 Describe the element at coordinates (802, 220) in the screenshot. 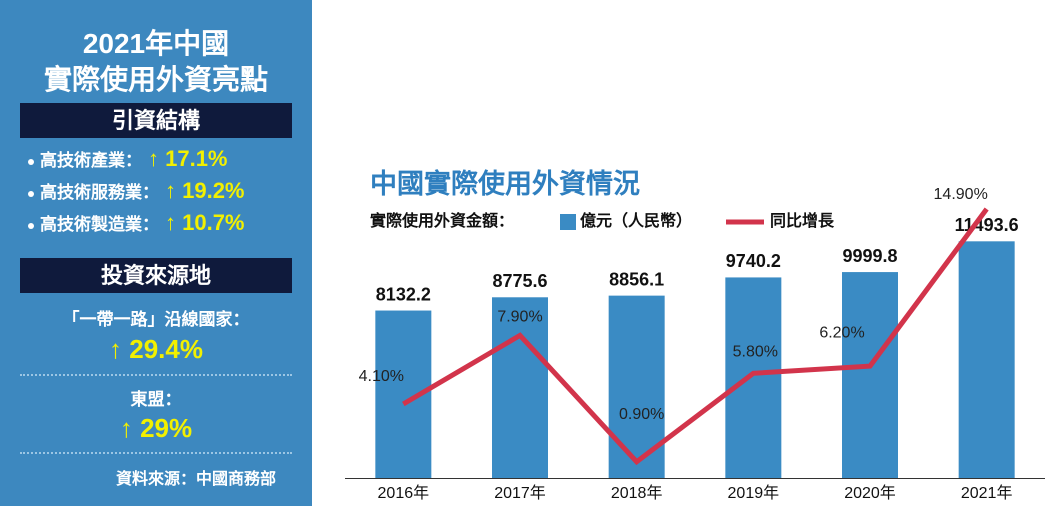

I see `legend-label: 同比增長` at that location.